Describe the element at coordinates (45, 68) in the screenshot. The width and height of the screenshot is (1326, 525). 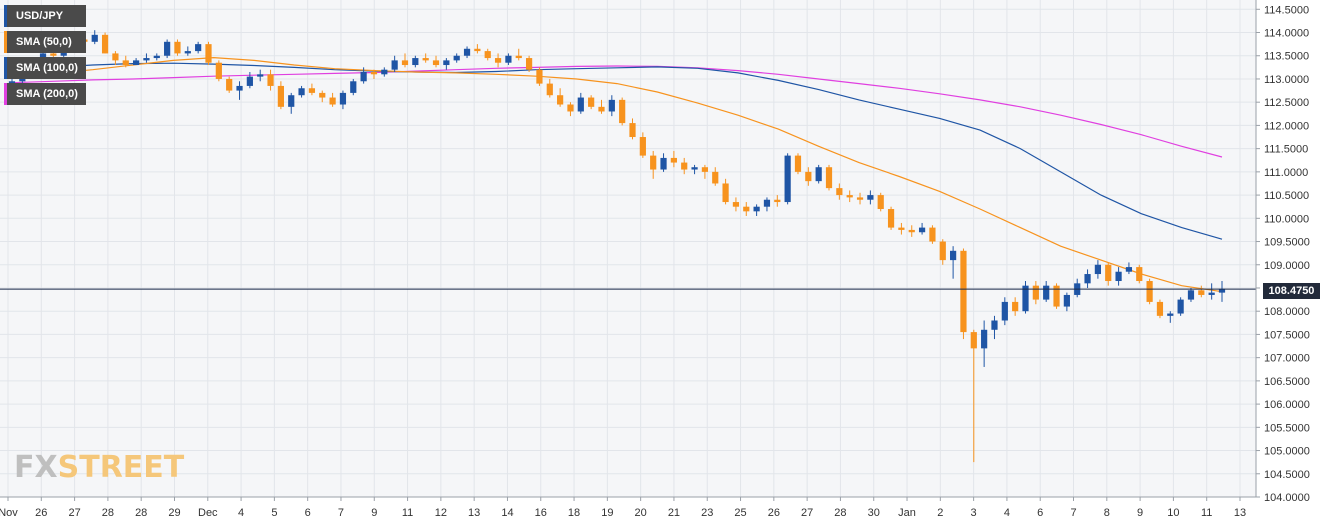
I see `legend-item-sma100: SMA (100,0)` at that location.